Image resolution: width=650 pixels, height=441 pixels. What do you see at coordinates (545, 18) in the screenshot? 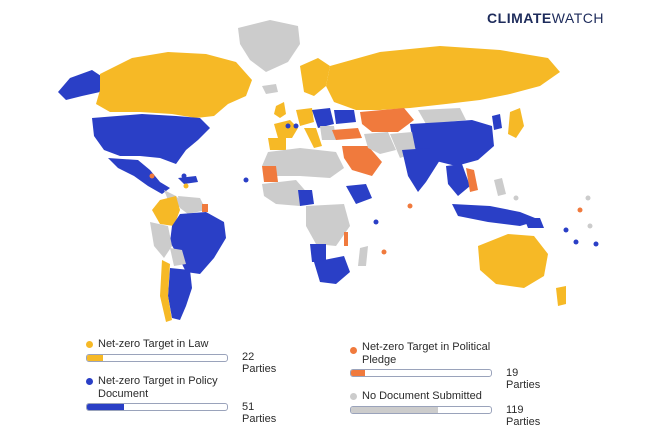
I see `climatewatch-logo: CLIMATEWATCH` at bounding box center [545, 18].